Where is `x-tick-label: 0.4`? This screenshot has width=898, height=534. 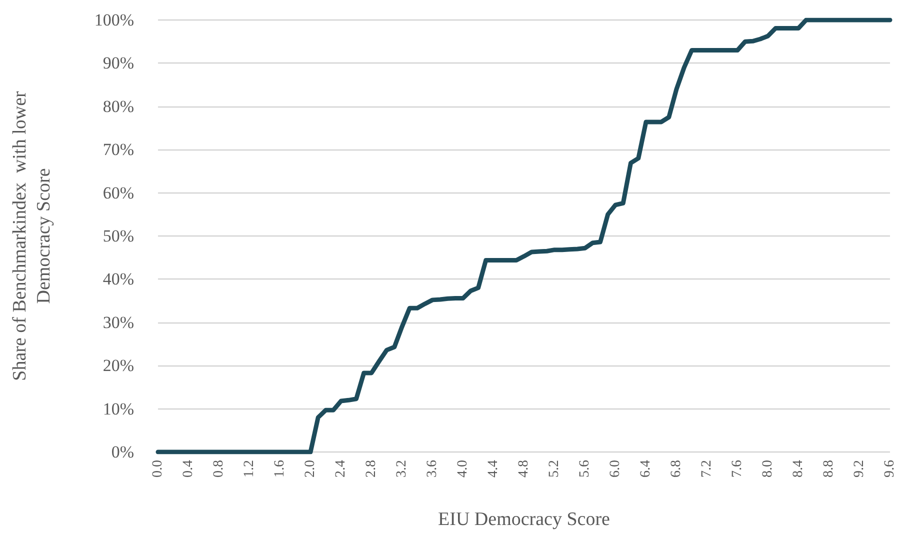 x-tick-label: 0.4 is located at coordinates (188, 469).